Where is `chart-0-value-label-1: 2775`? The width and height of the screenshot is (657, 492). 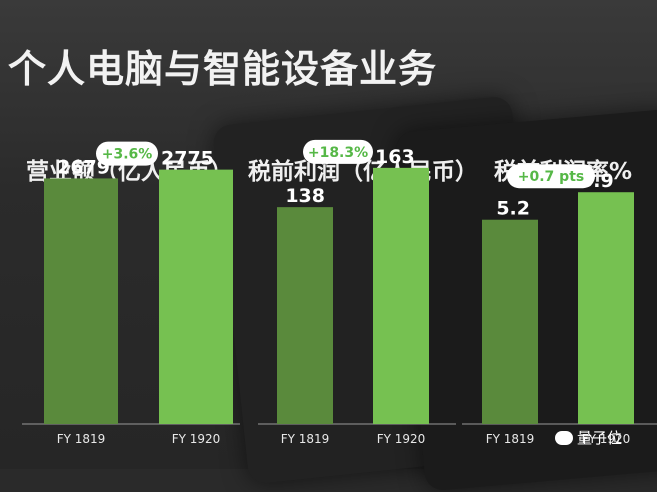
chart-0-value-label-1: 2775 is located at coordinates (187, 159).